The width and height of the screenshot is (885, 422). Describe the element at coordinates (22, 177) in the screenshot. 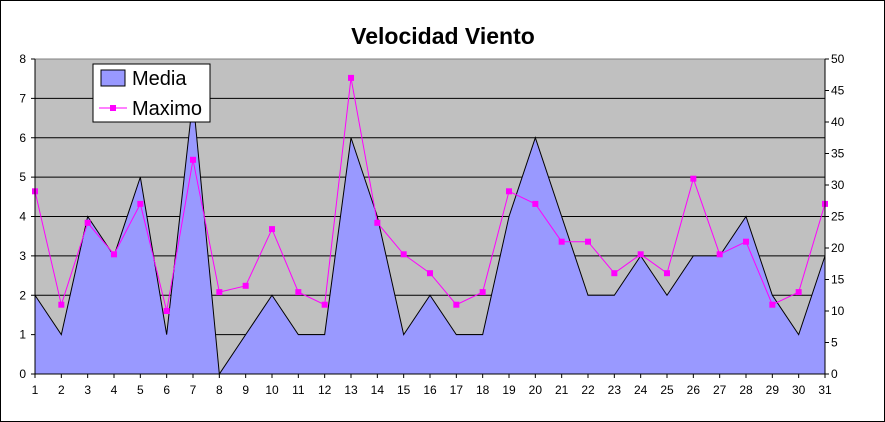

I see `left-tick-label-5: 5` at that location.